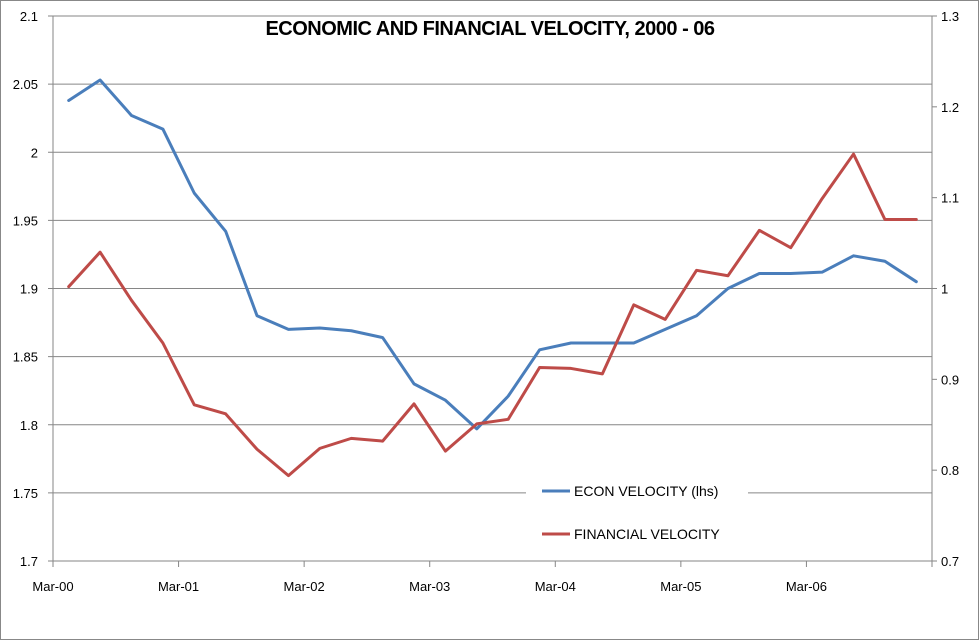 The image size is (979, 640). I want to click on right-axis-tick-label: 0.8, so click(950, 470).